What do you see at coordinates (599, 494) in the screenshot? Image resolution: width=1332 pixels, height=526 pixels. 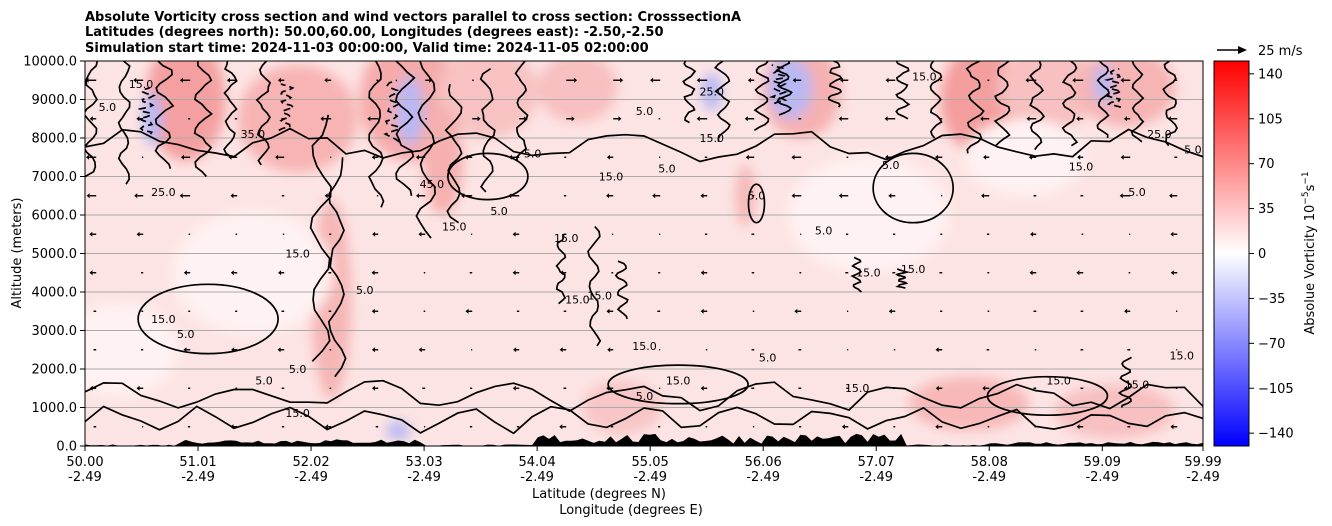 I see `x-axis-label-latitude: Latitude (degrees N)` at bounding box center [599, 494].